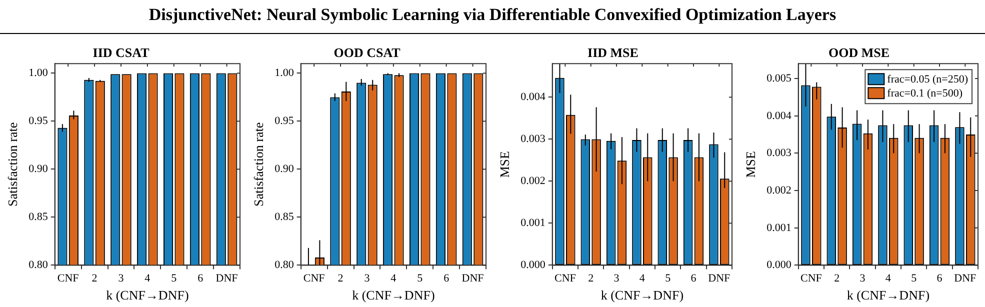 Image resolution: width=985 pixels, height=307 pixels. Describe the element at coordinates (925, 93) in the screenshot. I see `legend-label: frac=0.1 (n=500)` at that location.